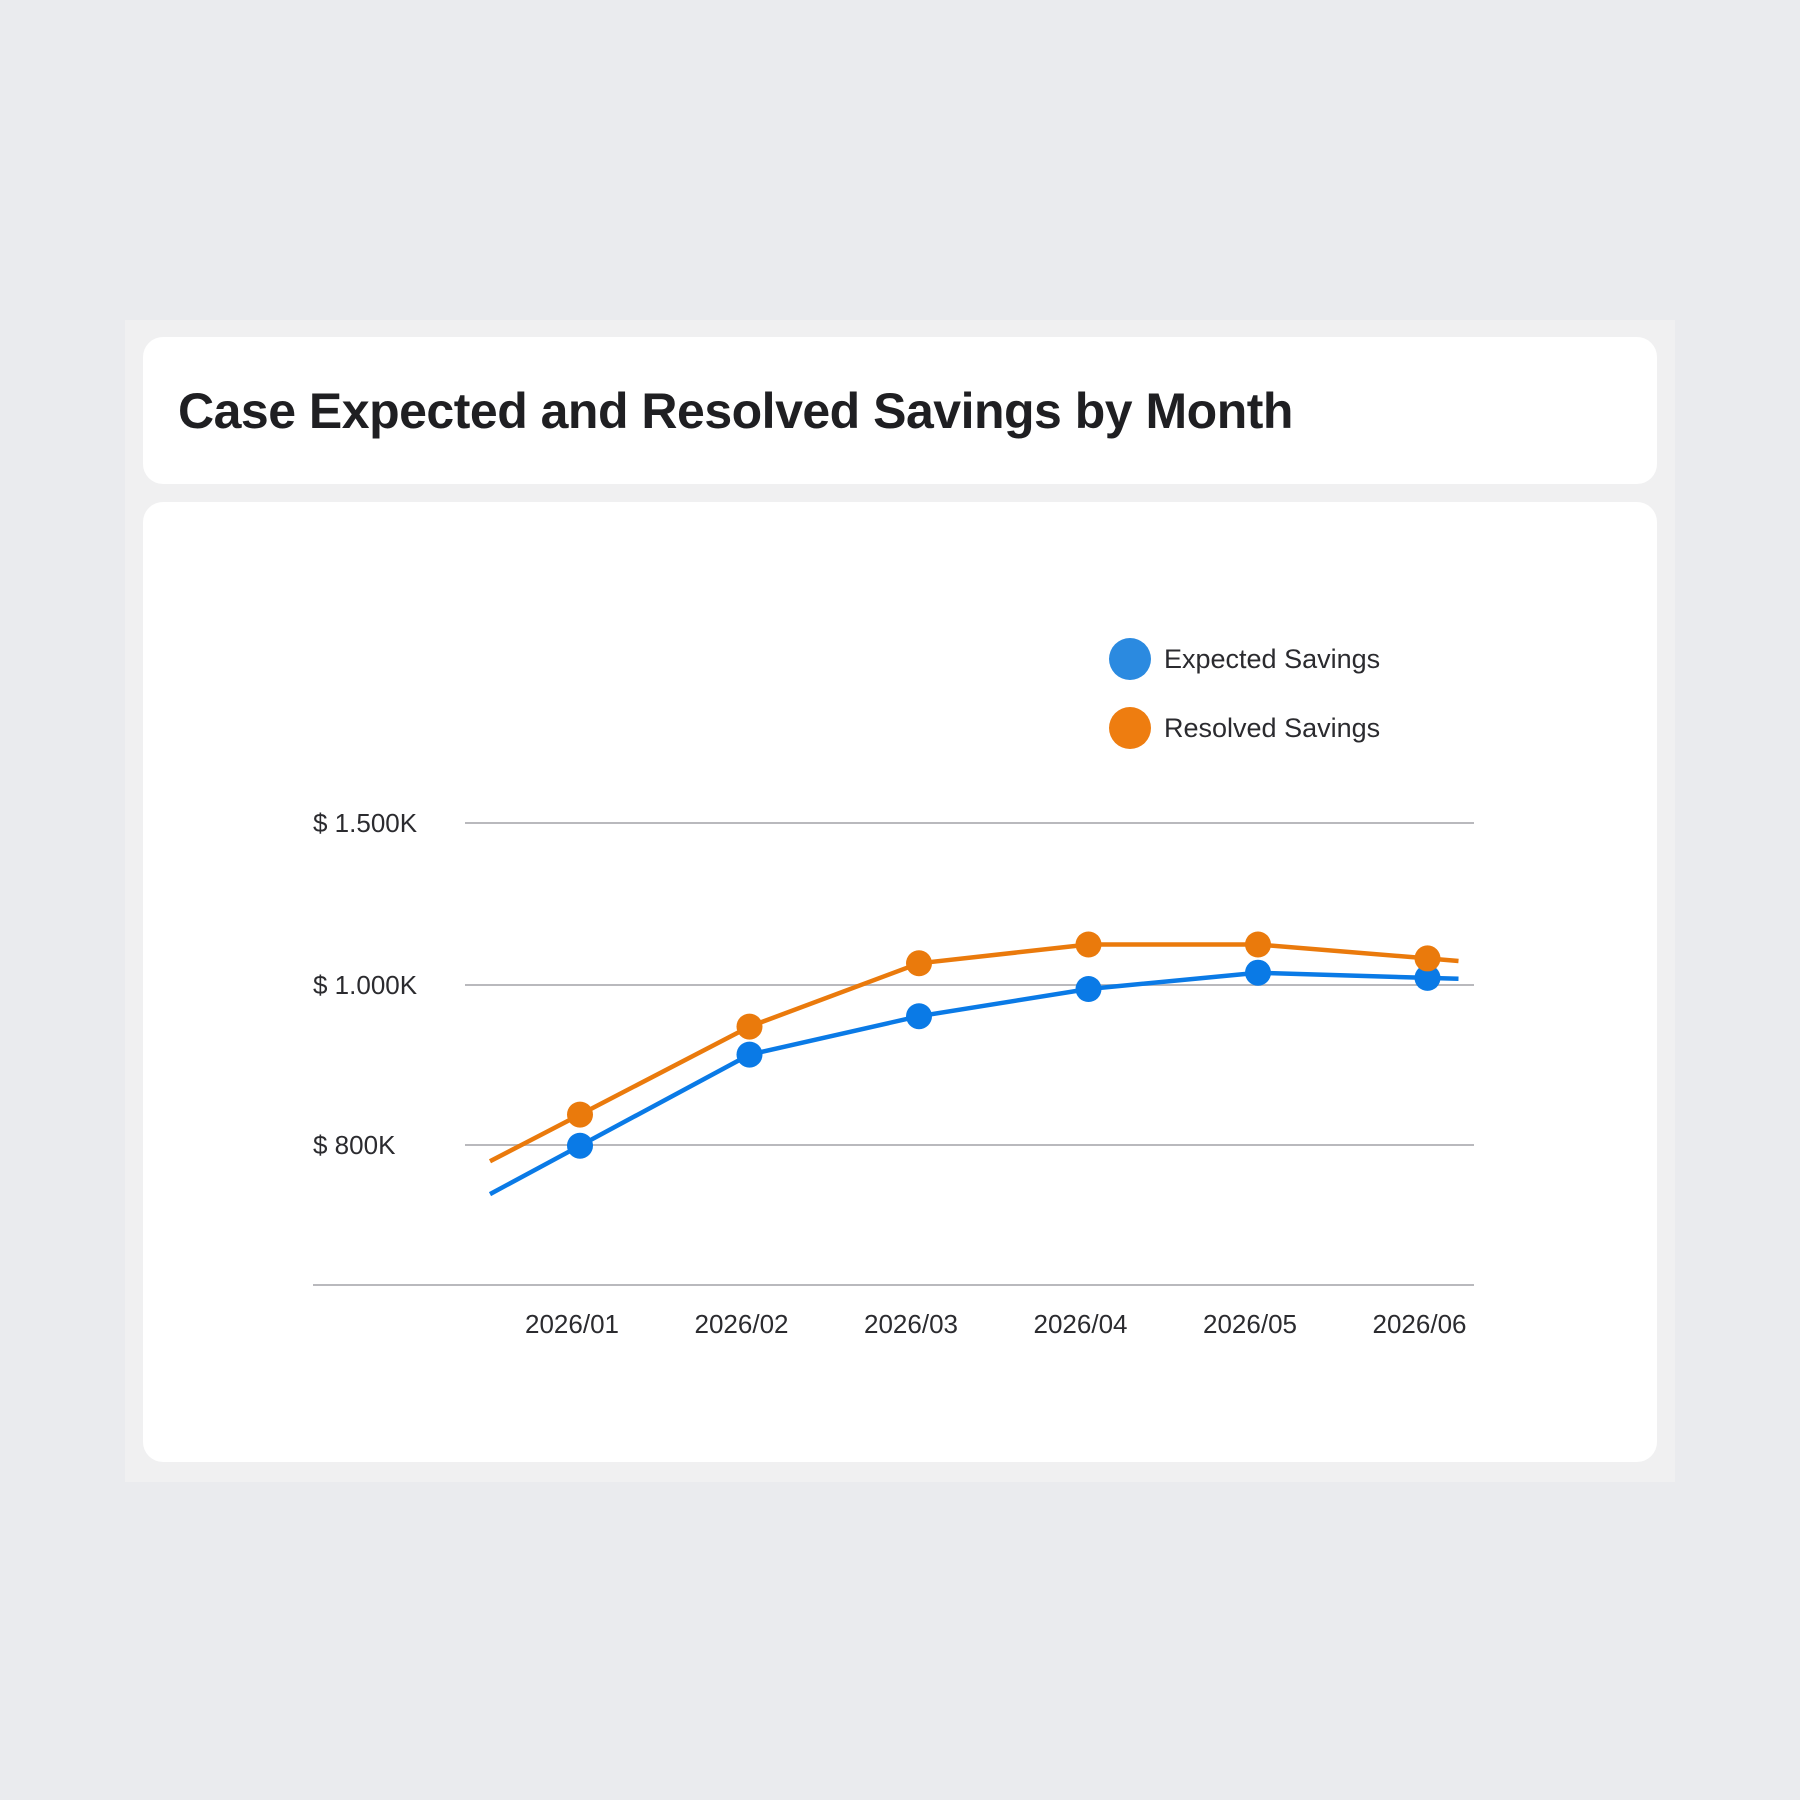  What do you see at coordinates (1420, 1324) in the screenshot?
I see `x-tick-label: 2026/06` at bounding box center [1420, 1324].